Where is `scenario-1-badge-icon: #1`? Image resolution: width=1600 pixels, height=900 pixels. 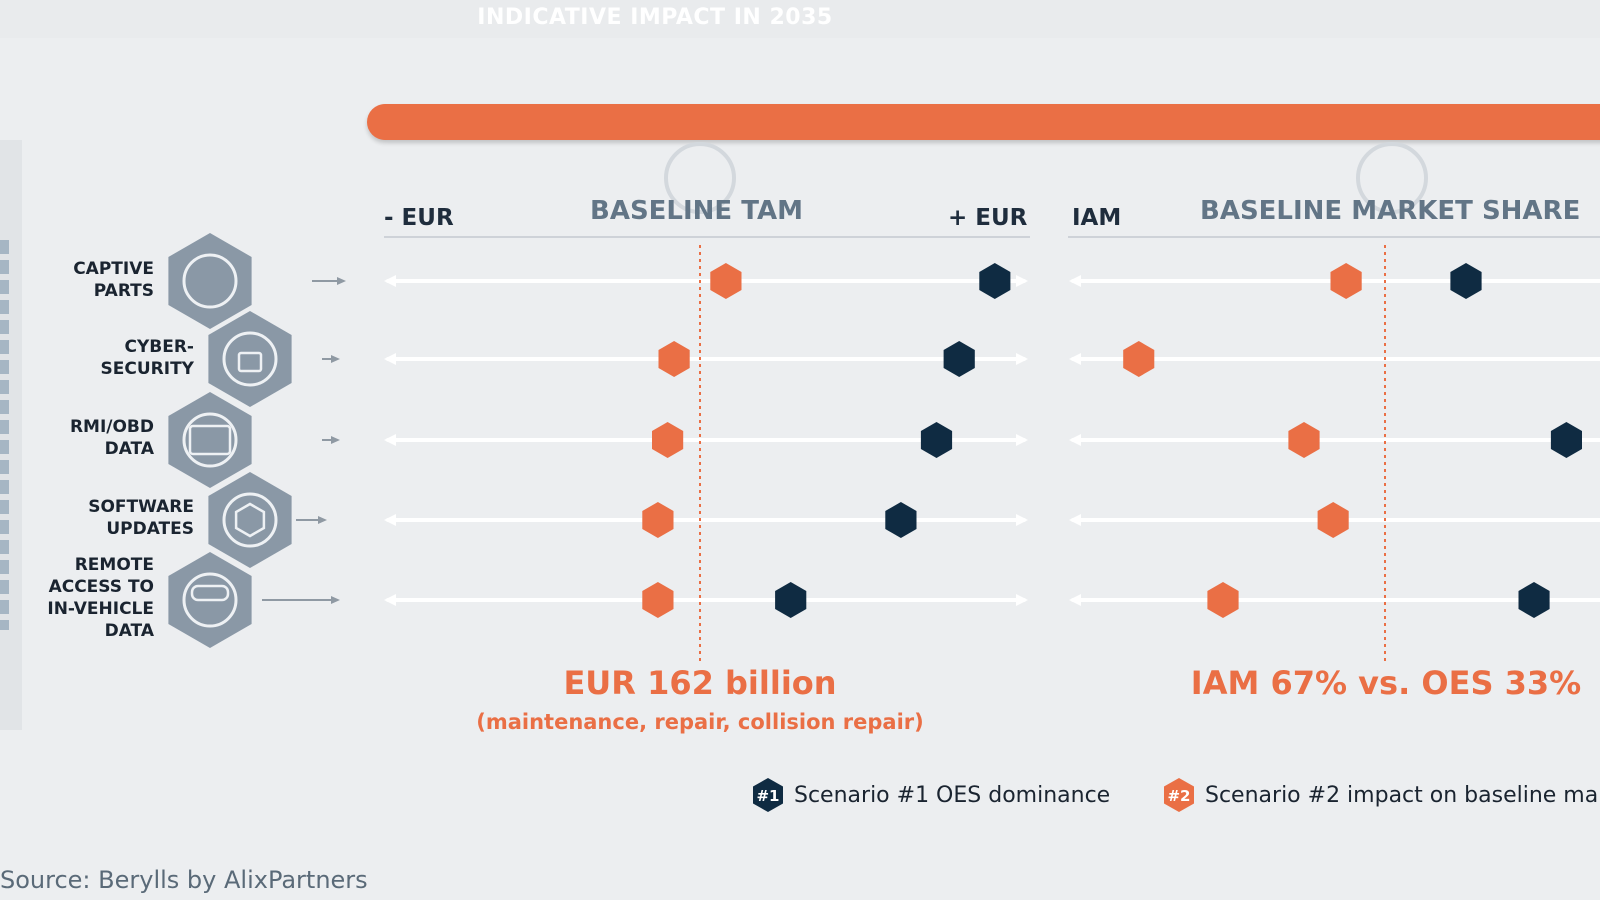
scenario-1-badge-icon: #1 is located at coordinates (768, 795).